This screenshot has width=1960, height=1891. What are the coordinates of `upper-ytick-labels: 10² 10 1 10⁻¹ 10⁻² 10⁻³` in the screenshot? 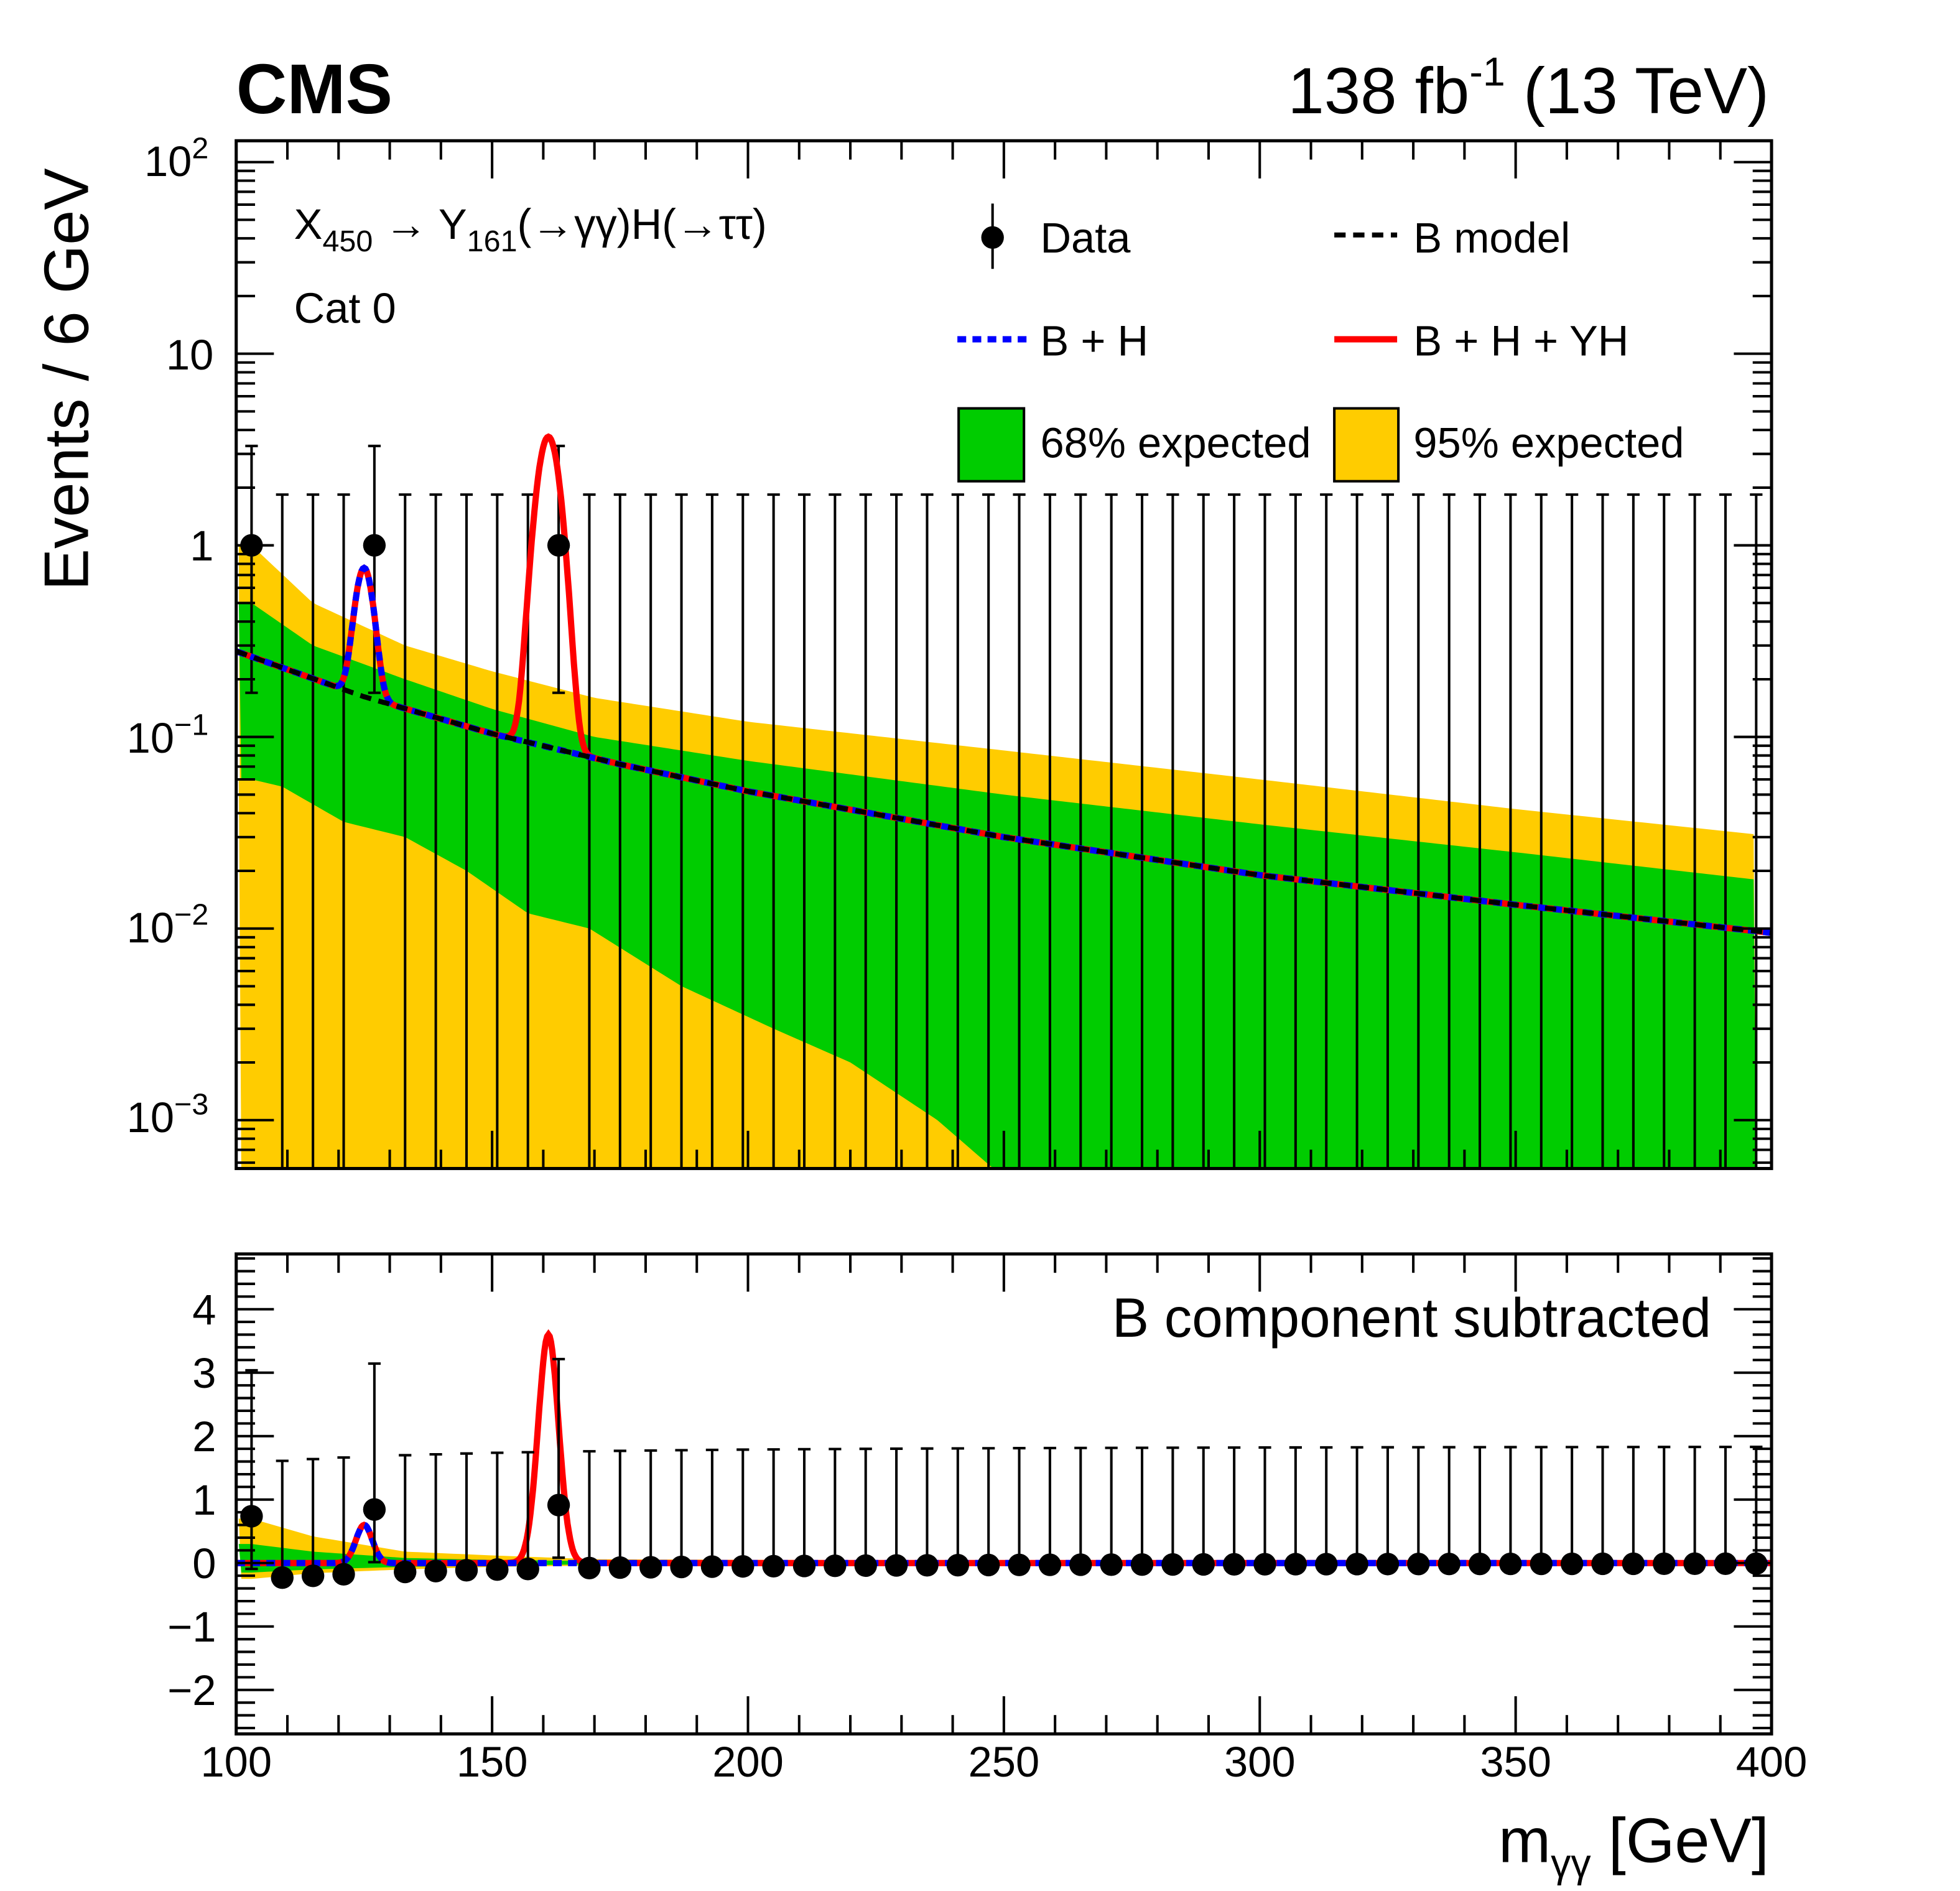 It's located at (170, 636).